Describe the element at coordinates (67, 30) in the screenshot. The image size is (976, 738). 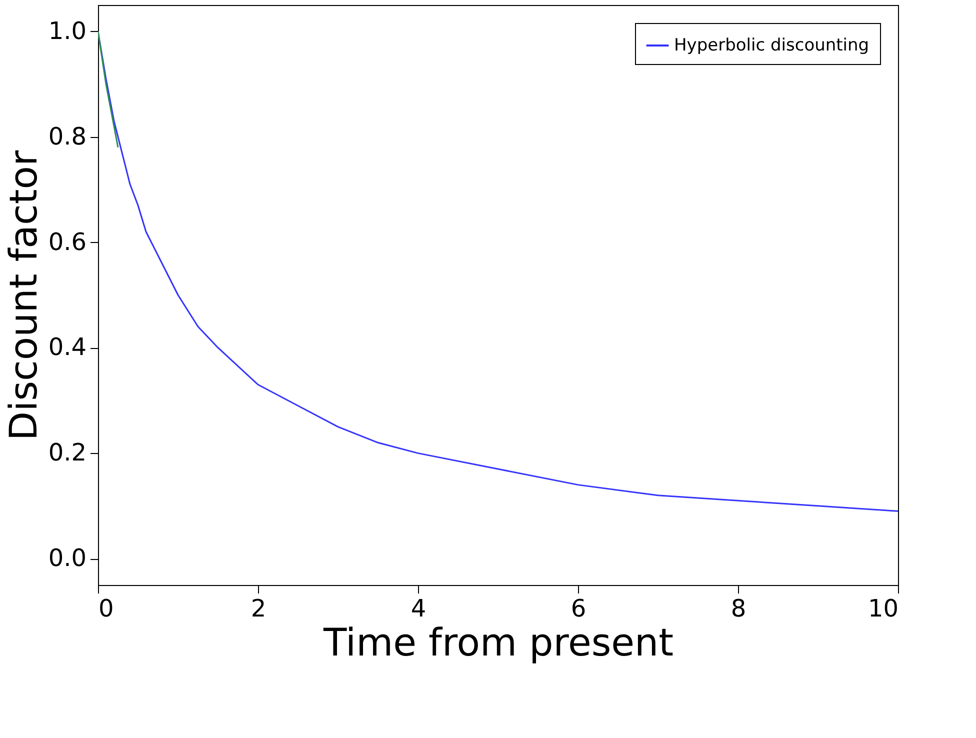
I see `y-tick-label: 1.0` at that location.